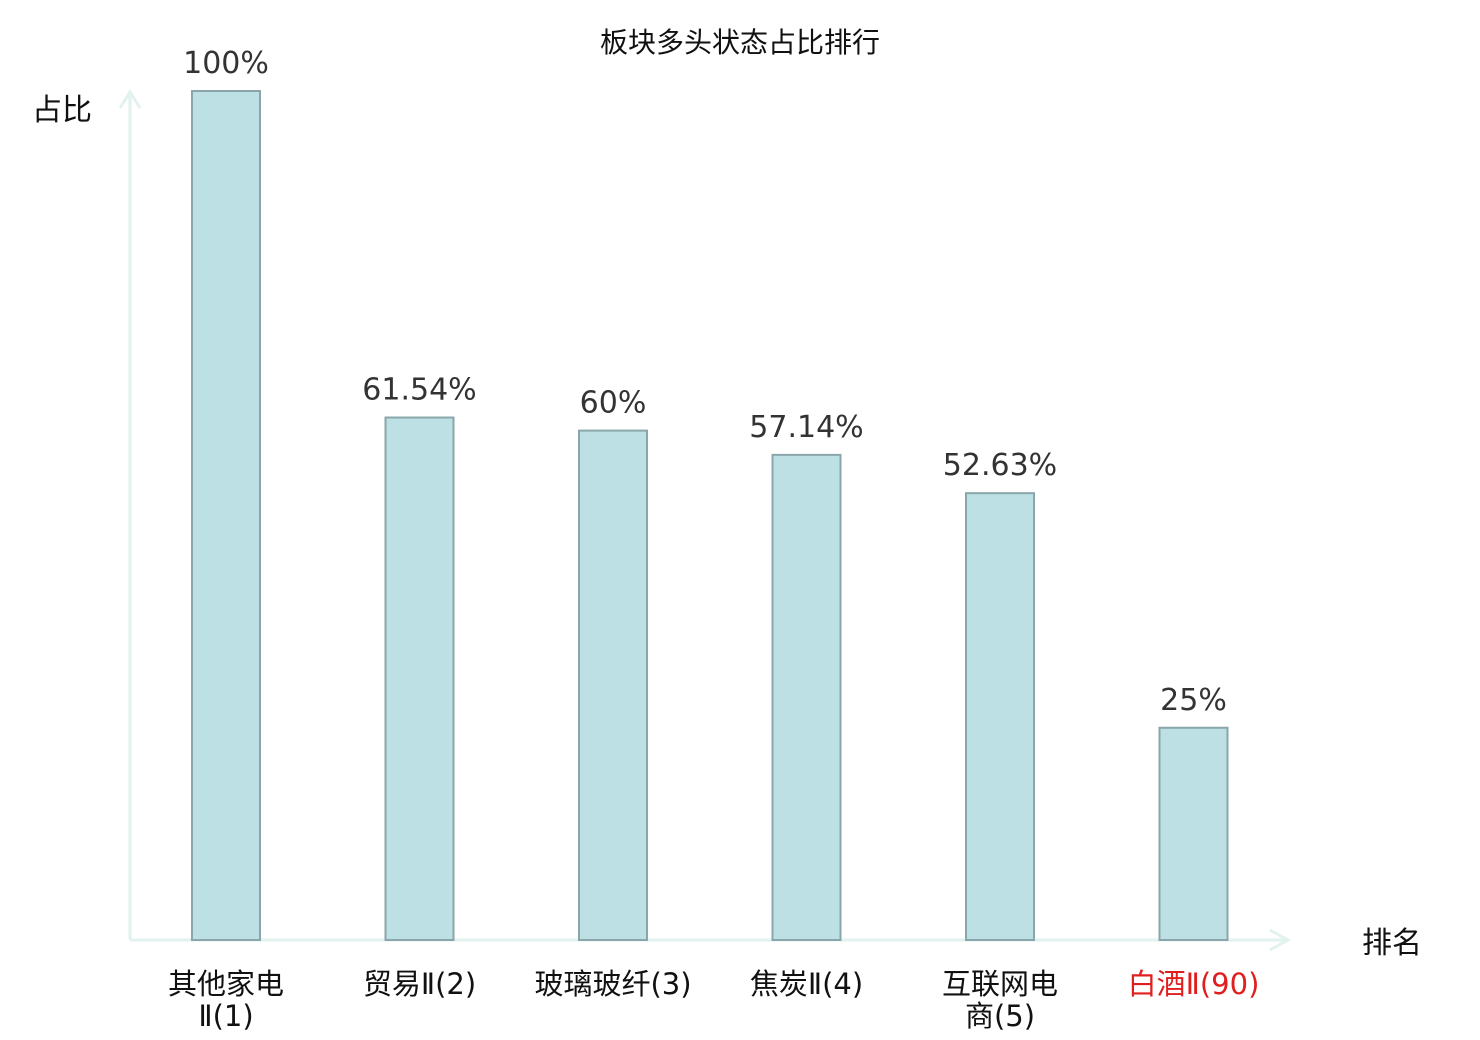 This screenshot has height=1040, width=1480. I want to click on value-label-1: 100%, so click(226, 63).